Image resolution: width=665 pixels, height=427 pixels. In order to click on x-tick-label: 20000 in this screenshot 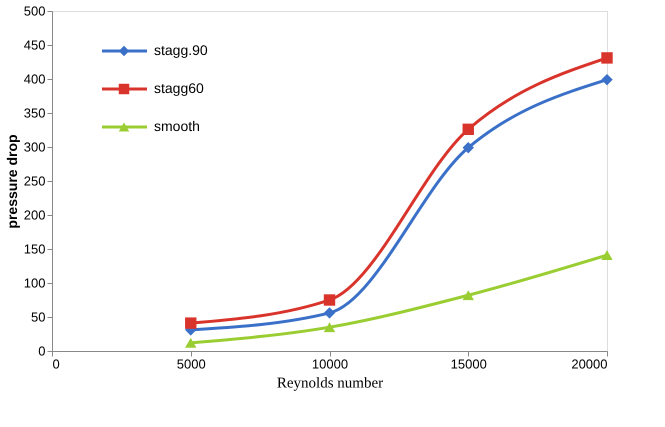, I will do `click(589, 364)`.